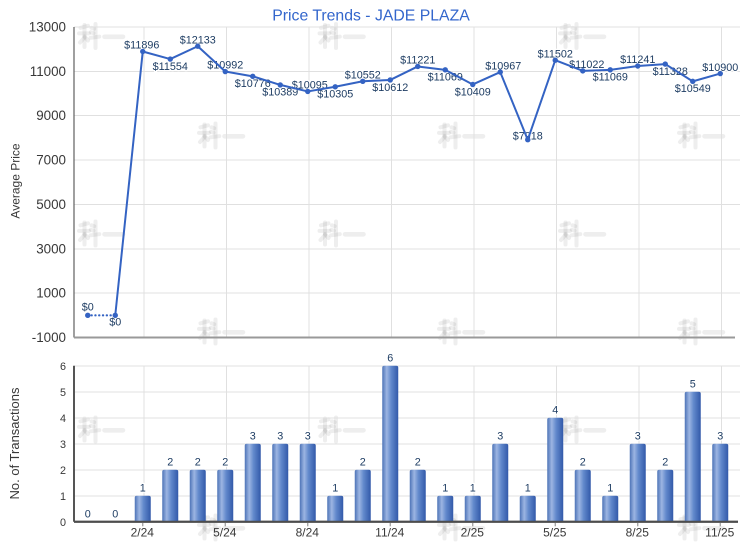 The height and width of the screenshot is (555, 740). Describe the element at coordinates (48, 71) in the screenshot. I see `svg-text: 11000` at that location.